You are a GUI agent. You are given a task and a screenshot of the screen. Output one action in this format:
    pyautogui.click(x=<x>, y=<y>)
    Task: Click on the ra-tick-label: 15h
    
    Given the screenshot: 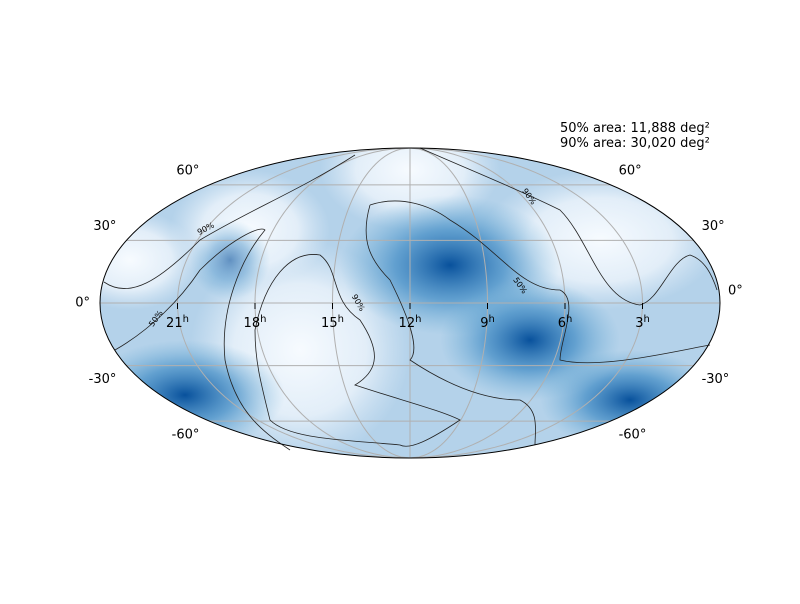 What is the action you would take?
    pyautogui.click(x=332, y=322)
    